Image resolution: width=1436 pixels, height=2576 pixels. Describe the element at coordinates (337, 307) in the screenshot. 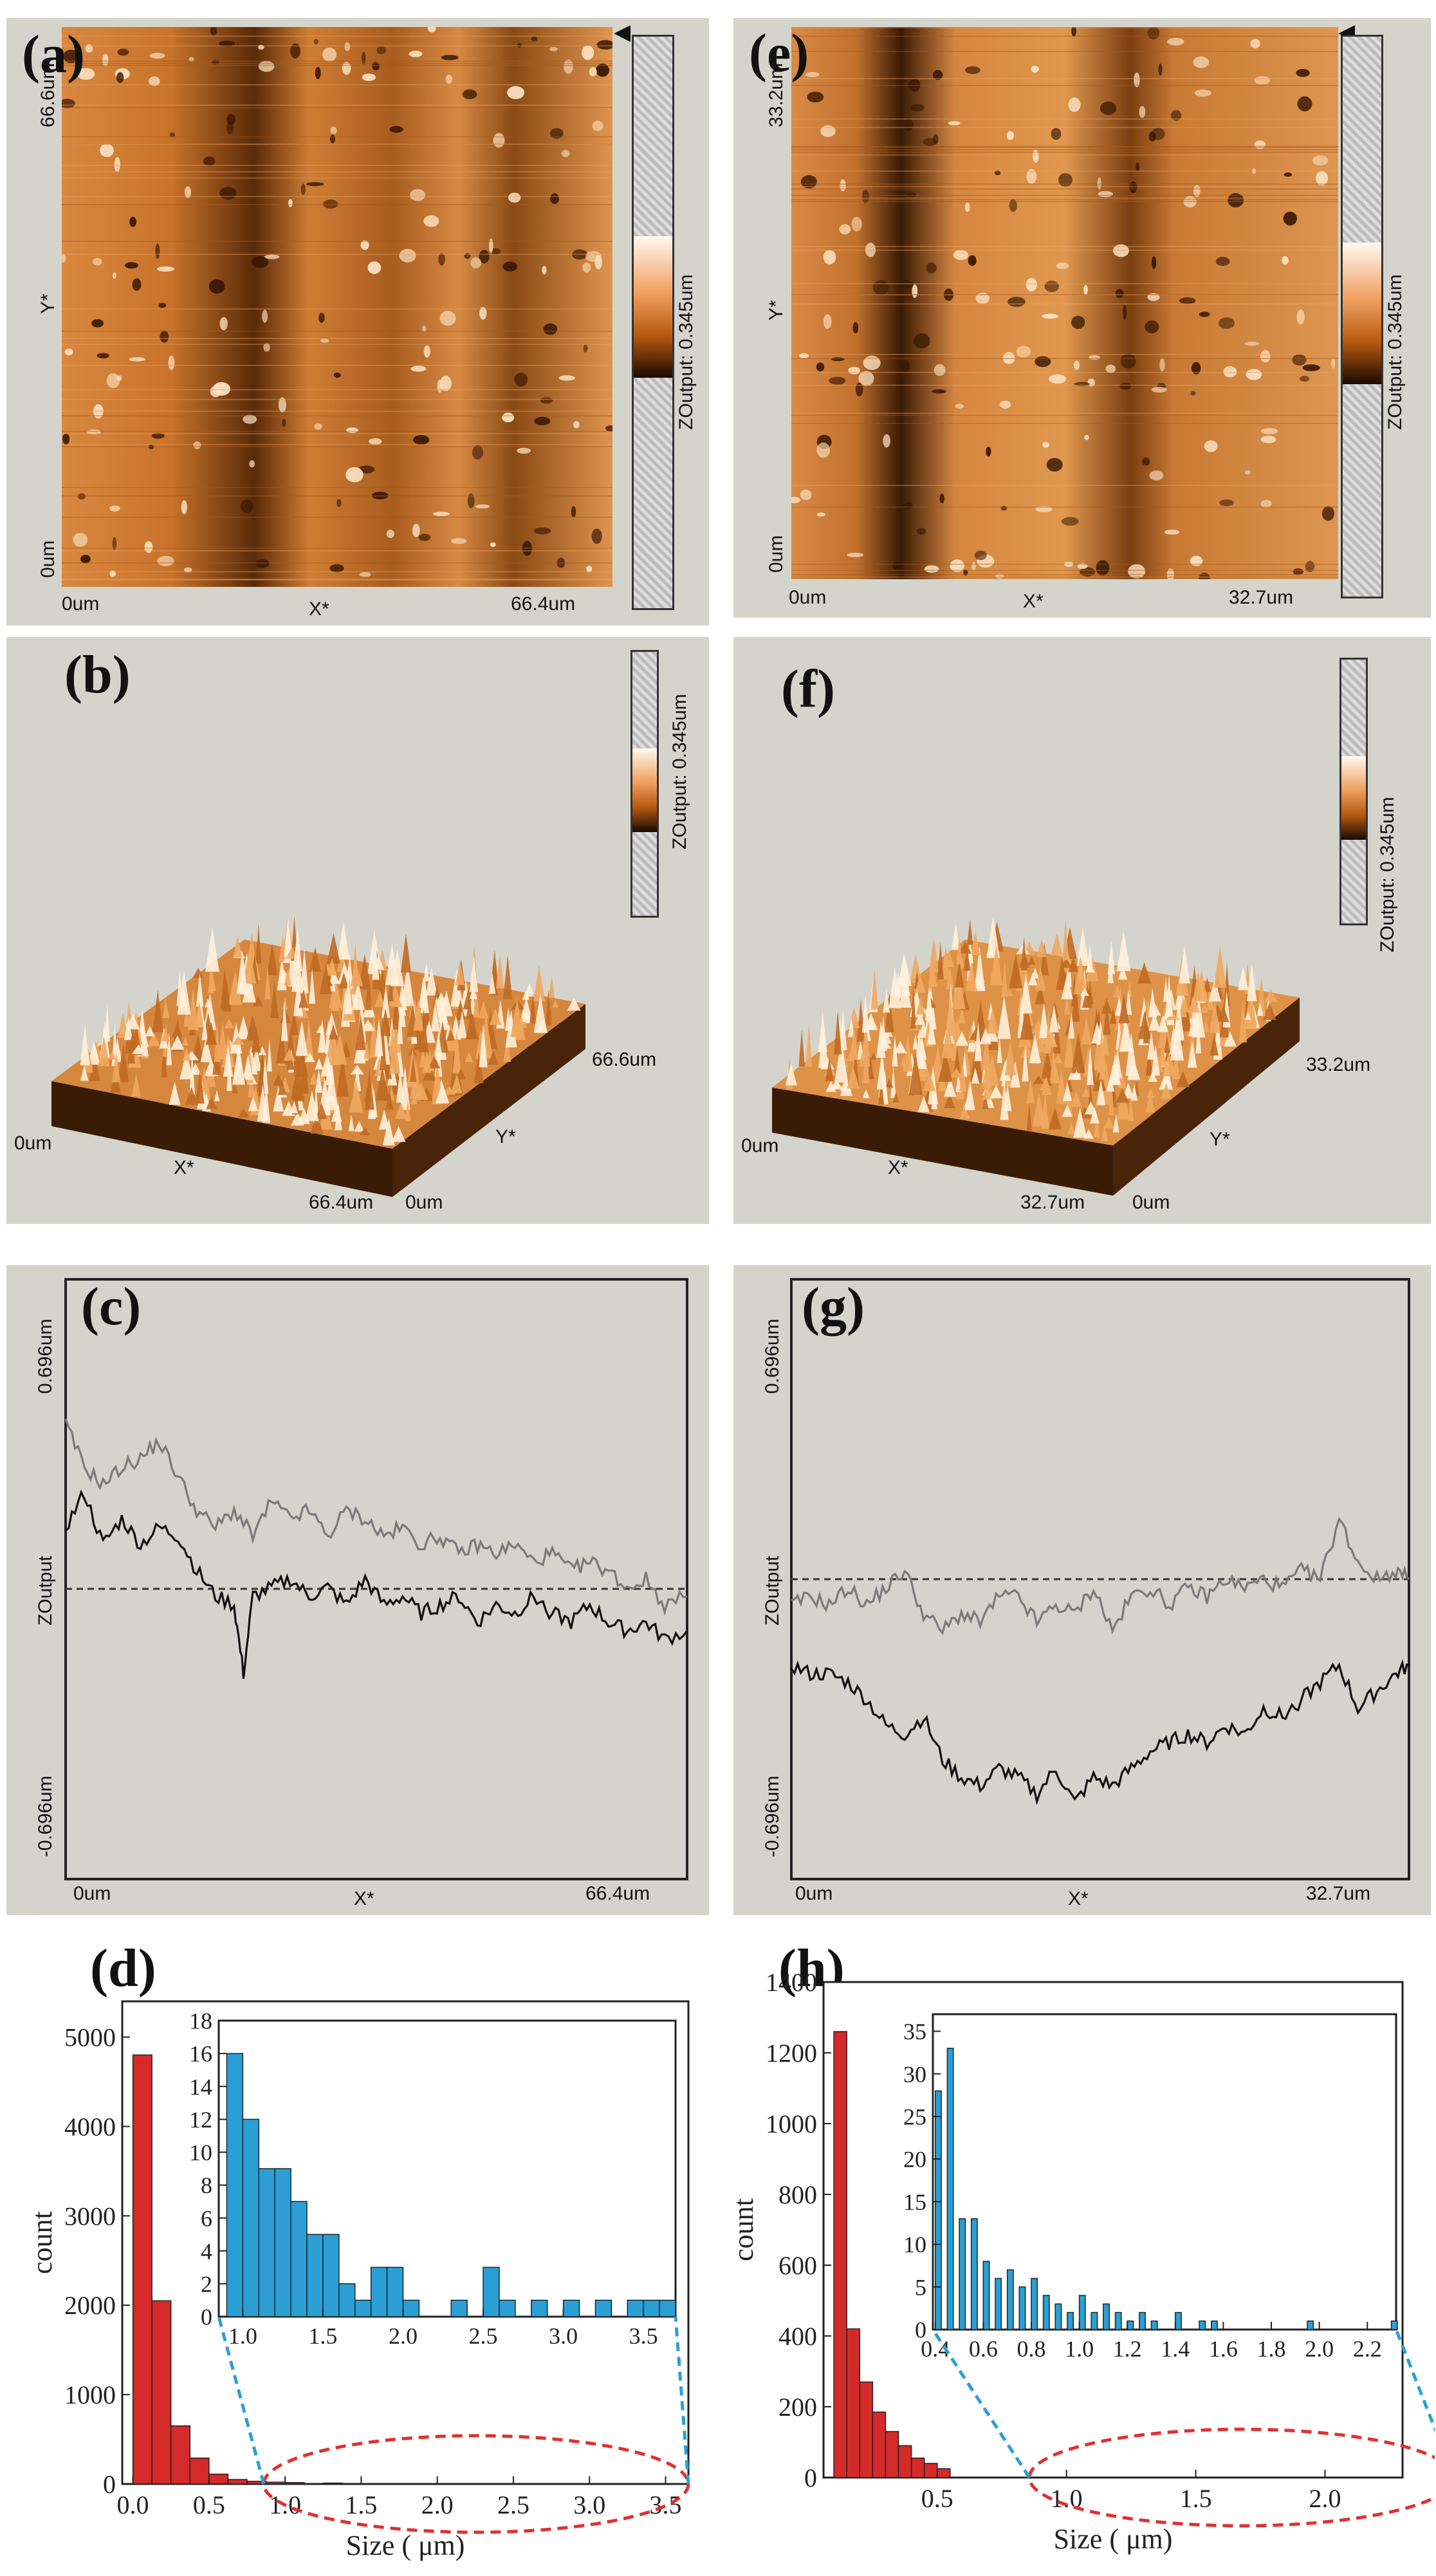

I see `afm-2d-image-a` at that location.